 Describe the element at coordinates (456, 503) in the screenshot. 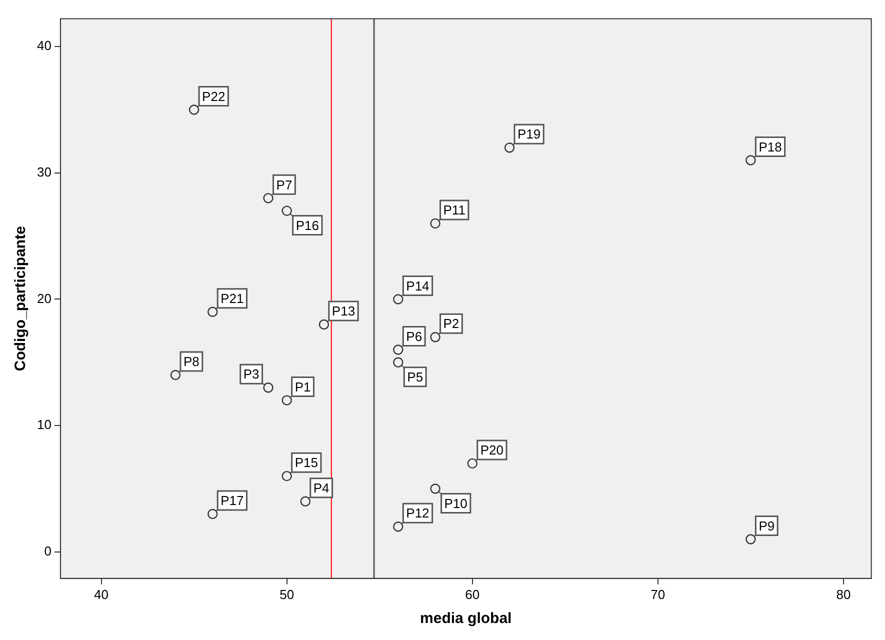

I see `annotation: P10` at that location.